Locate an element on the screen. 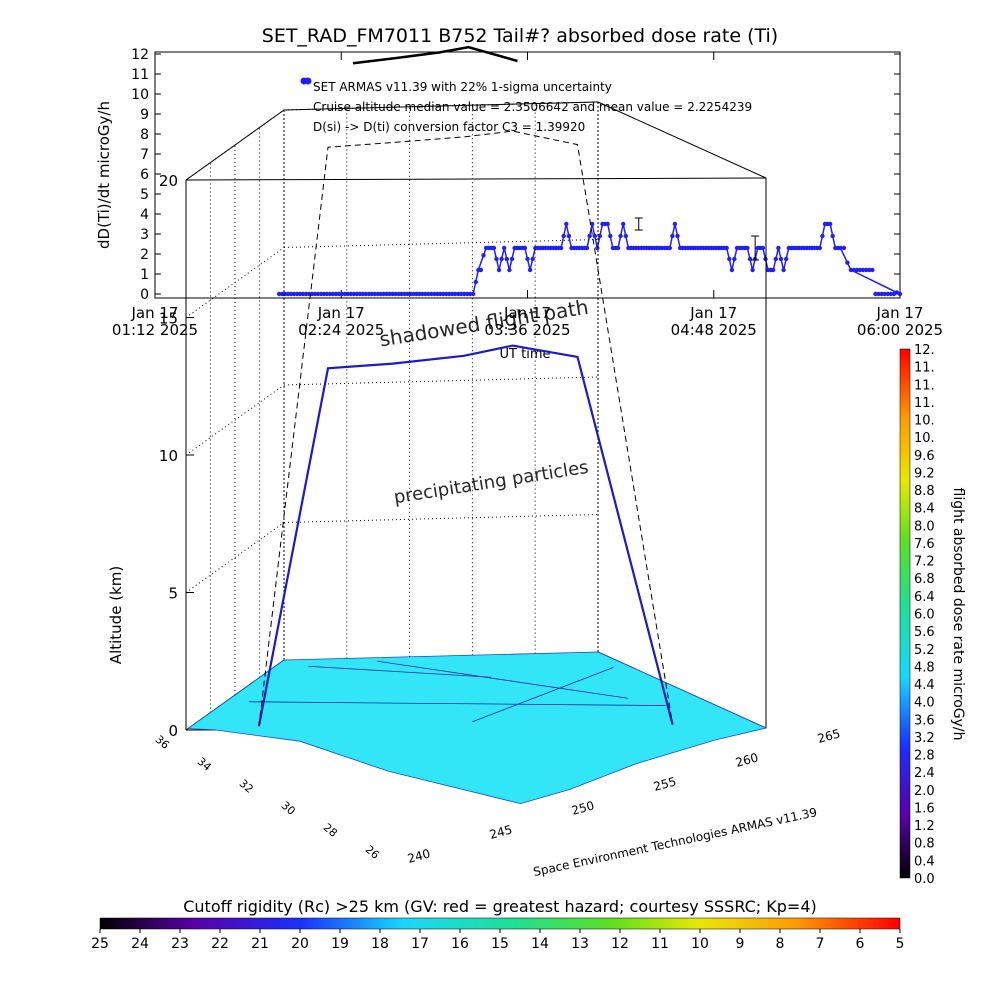 Image resolution: width=1000 pixels, height=1000 pixels. top-y-tick-label: 0 is located at coordinates (144, 295).